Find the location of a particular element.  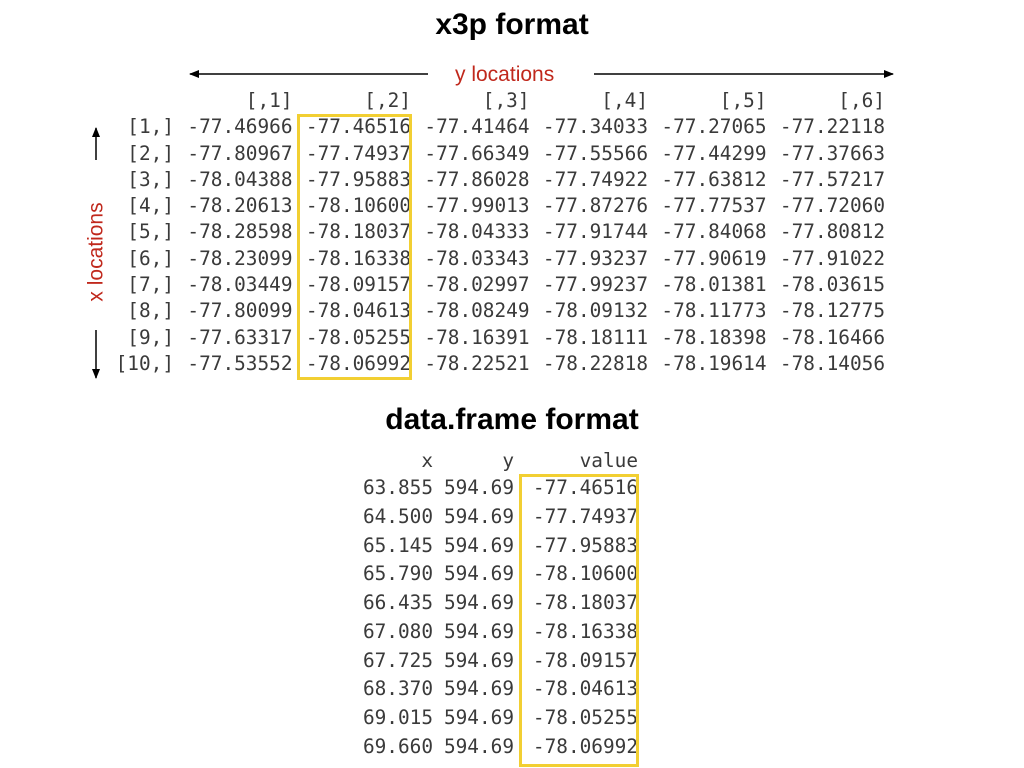

dataframe-cell: -77.46516 is located at coordinates (585, 488).